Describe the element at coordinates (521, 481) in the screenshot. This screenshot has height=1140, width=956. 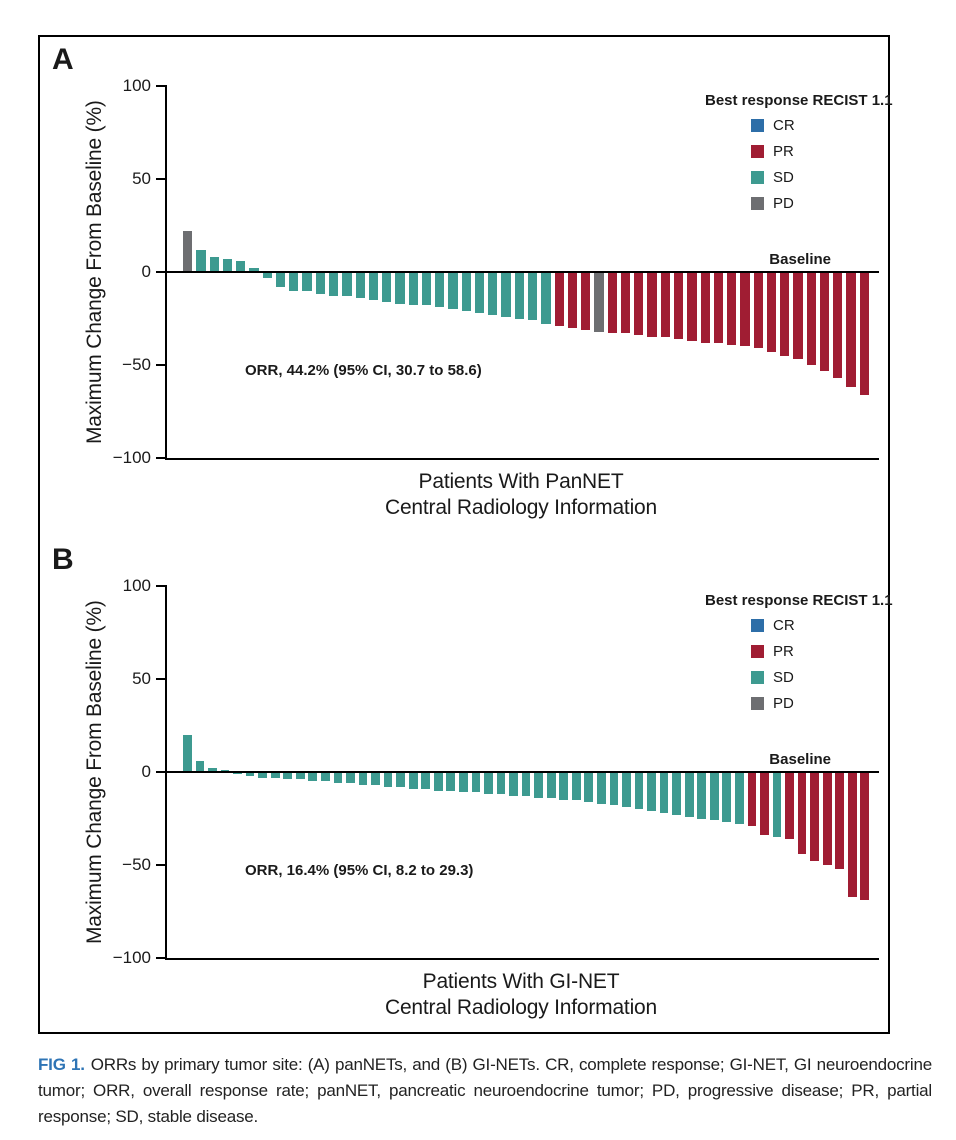
I see `panel-a-x-axis-title-line1: Patients With PanNET` at that location.